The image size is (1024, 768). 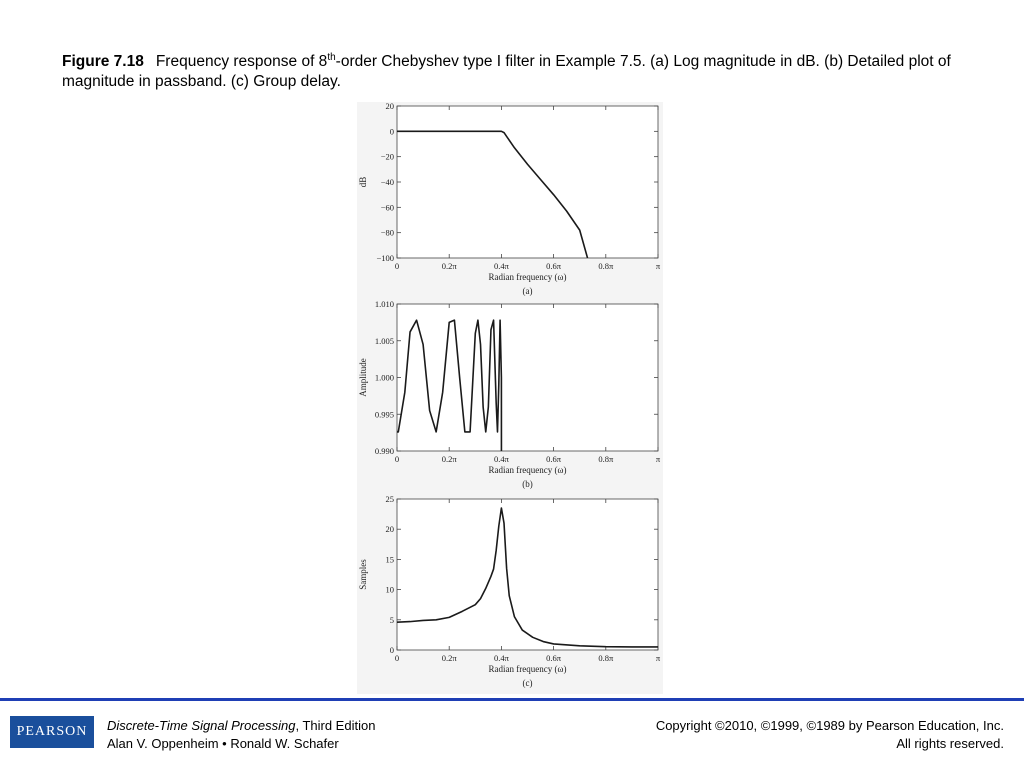 I want to click on panel-c-xtick-label: π, so click(x=658, y=658).